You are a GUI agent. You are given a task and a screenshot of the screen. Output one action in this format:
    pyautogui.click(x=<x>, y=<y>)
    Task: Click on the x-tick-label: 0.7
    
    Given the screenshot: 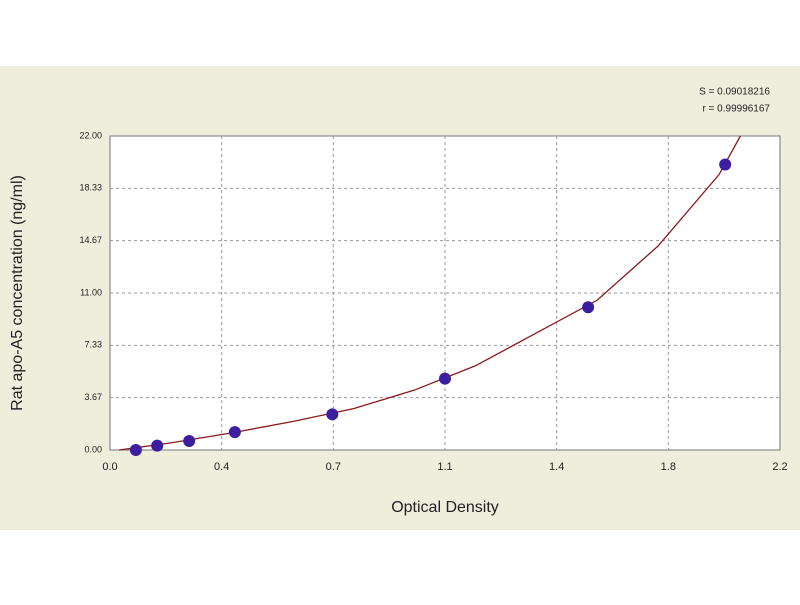 What is the action you would take?
    pyautogui.click(x=333, y=467)
    